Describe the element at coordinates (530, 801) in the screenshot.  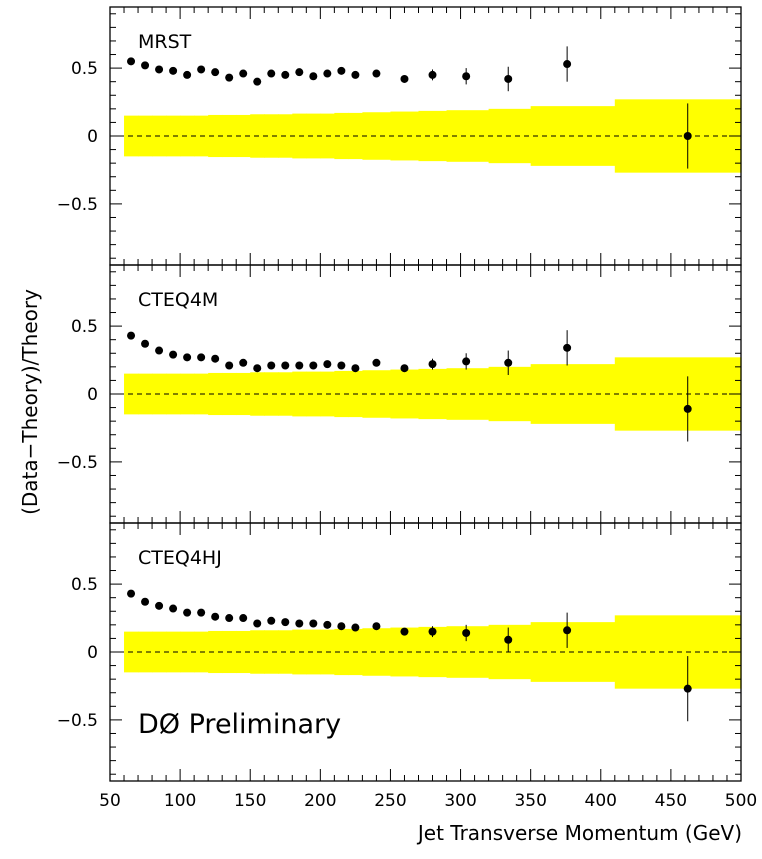
I see `x-tick-label: 350` at that location.